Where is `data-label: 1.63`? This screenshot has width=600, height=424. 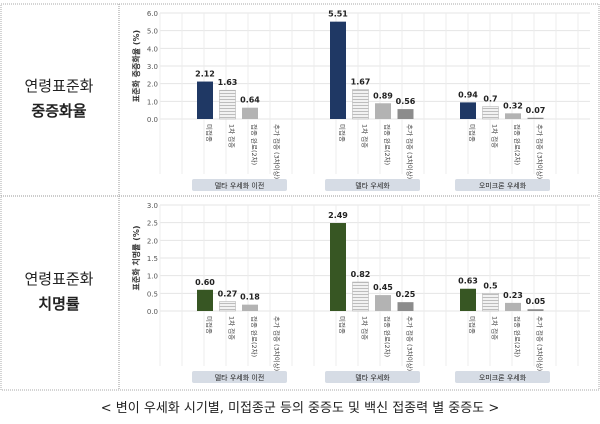 data-label: 1.63 is located at coordinates (228, 82).